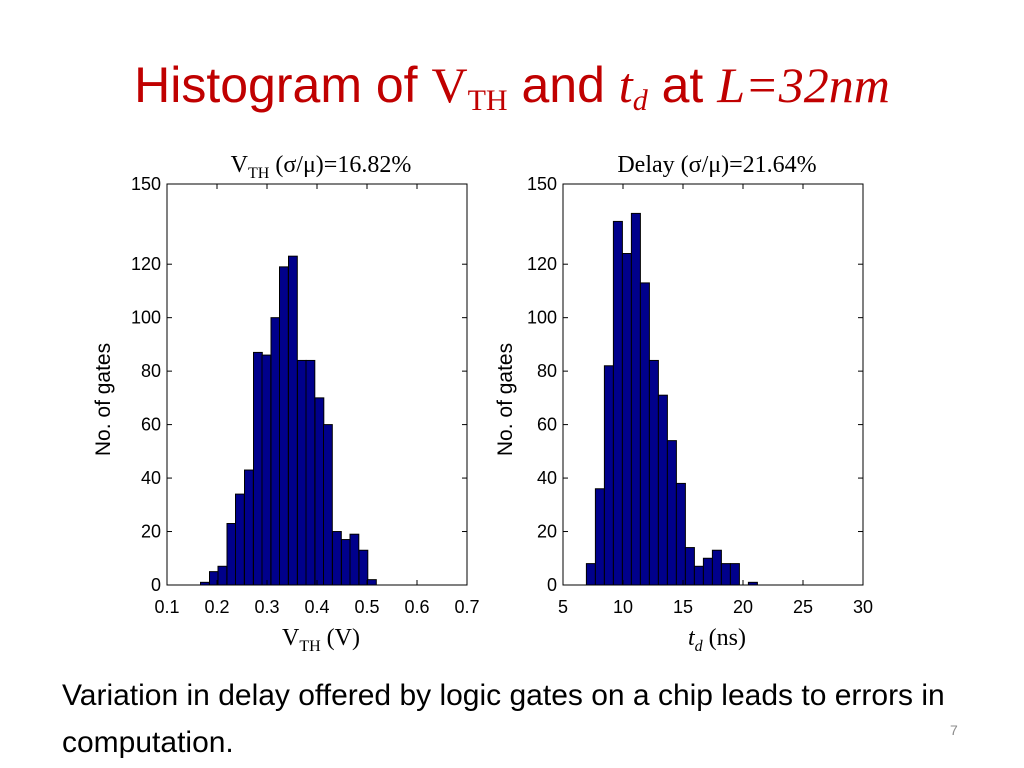 The image size is (1024, 768). Describe the element at coordinates (563, 85) in the screenshot. I see `title-text-2: and` at that location.